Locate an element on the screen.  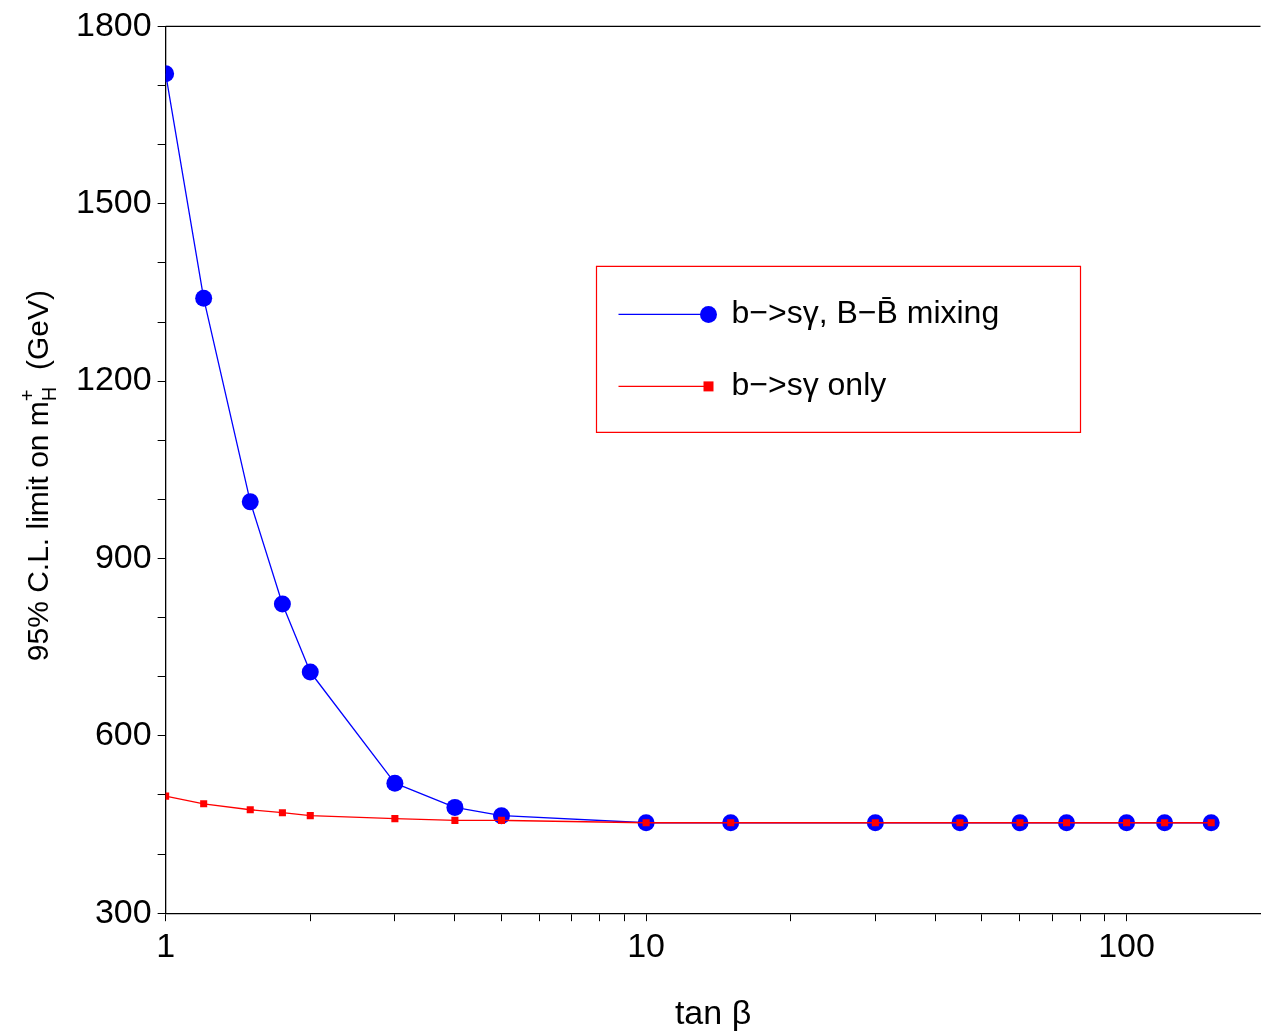
legend-label: b−>sγ only is located at coordinates (809, 384).